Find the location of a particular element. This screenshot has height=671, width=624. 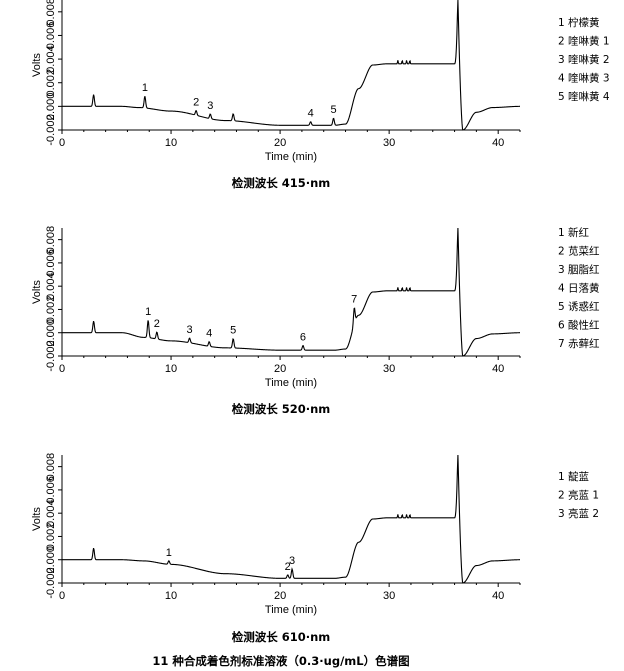

chart1-y-tick-label: 0.008 is located at coordinates (51, 13).